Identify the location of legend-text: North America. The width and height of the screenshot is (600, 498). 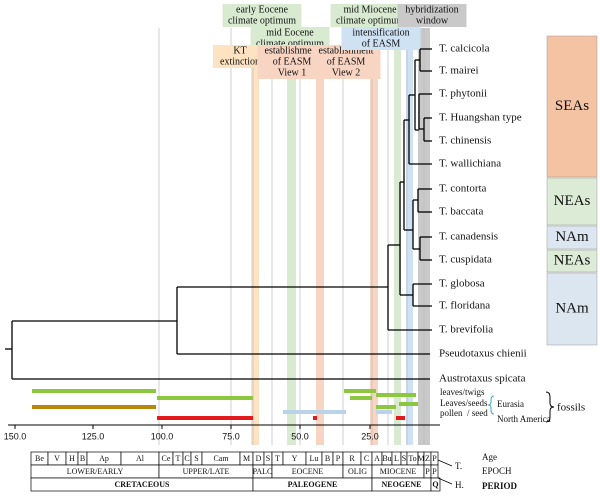
(524, 419).